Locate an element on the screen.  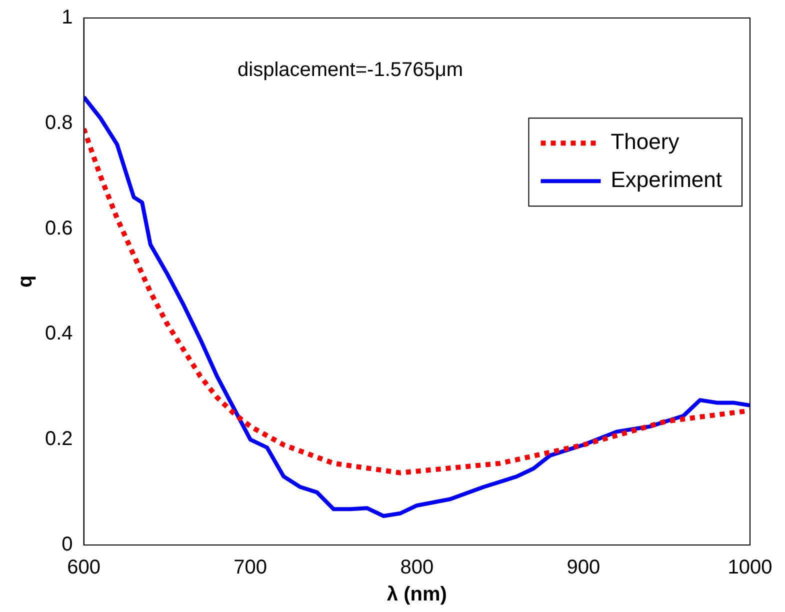
legend-label: Experiment is located at coordinates (666, 179).